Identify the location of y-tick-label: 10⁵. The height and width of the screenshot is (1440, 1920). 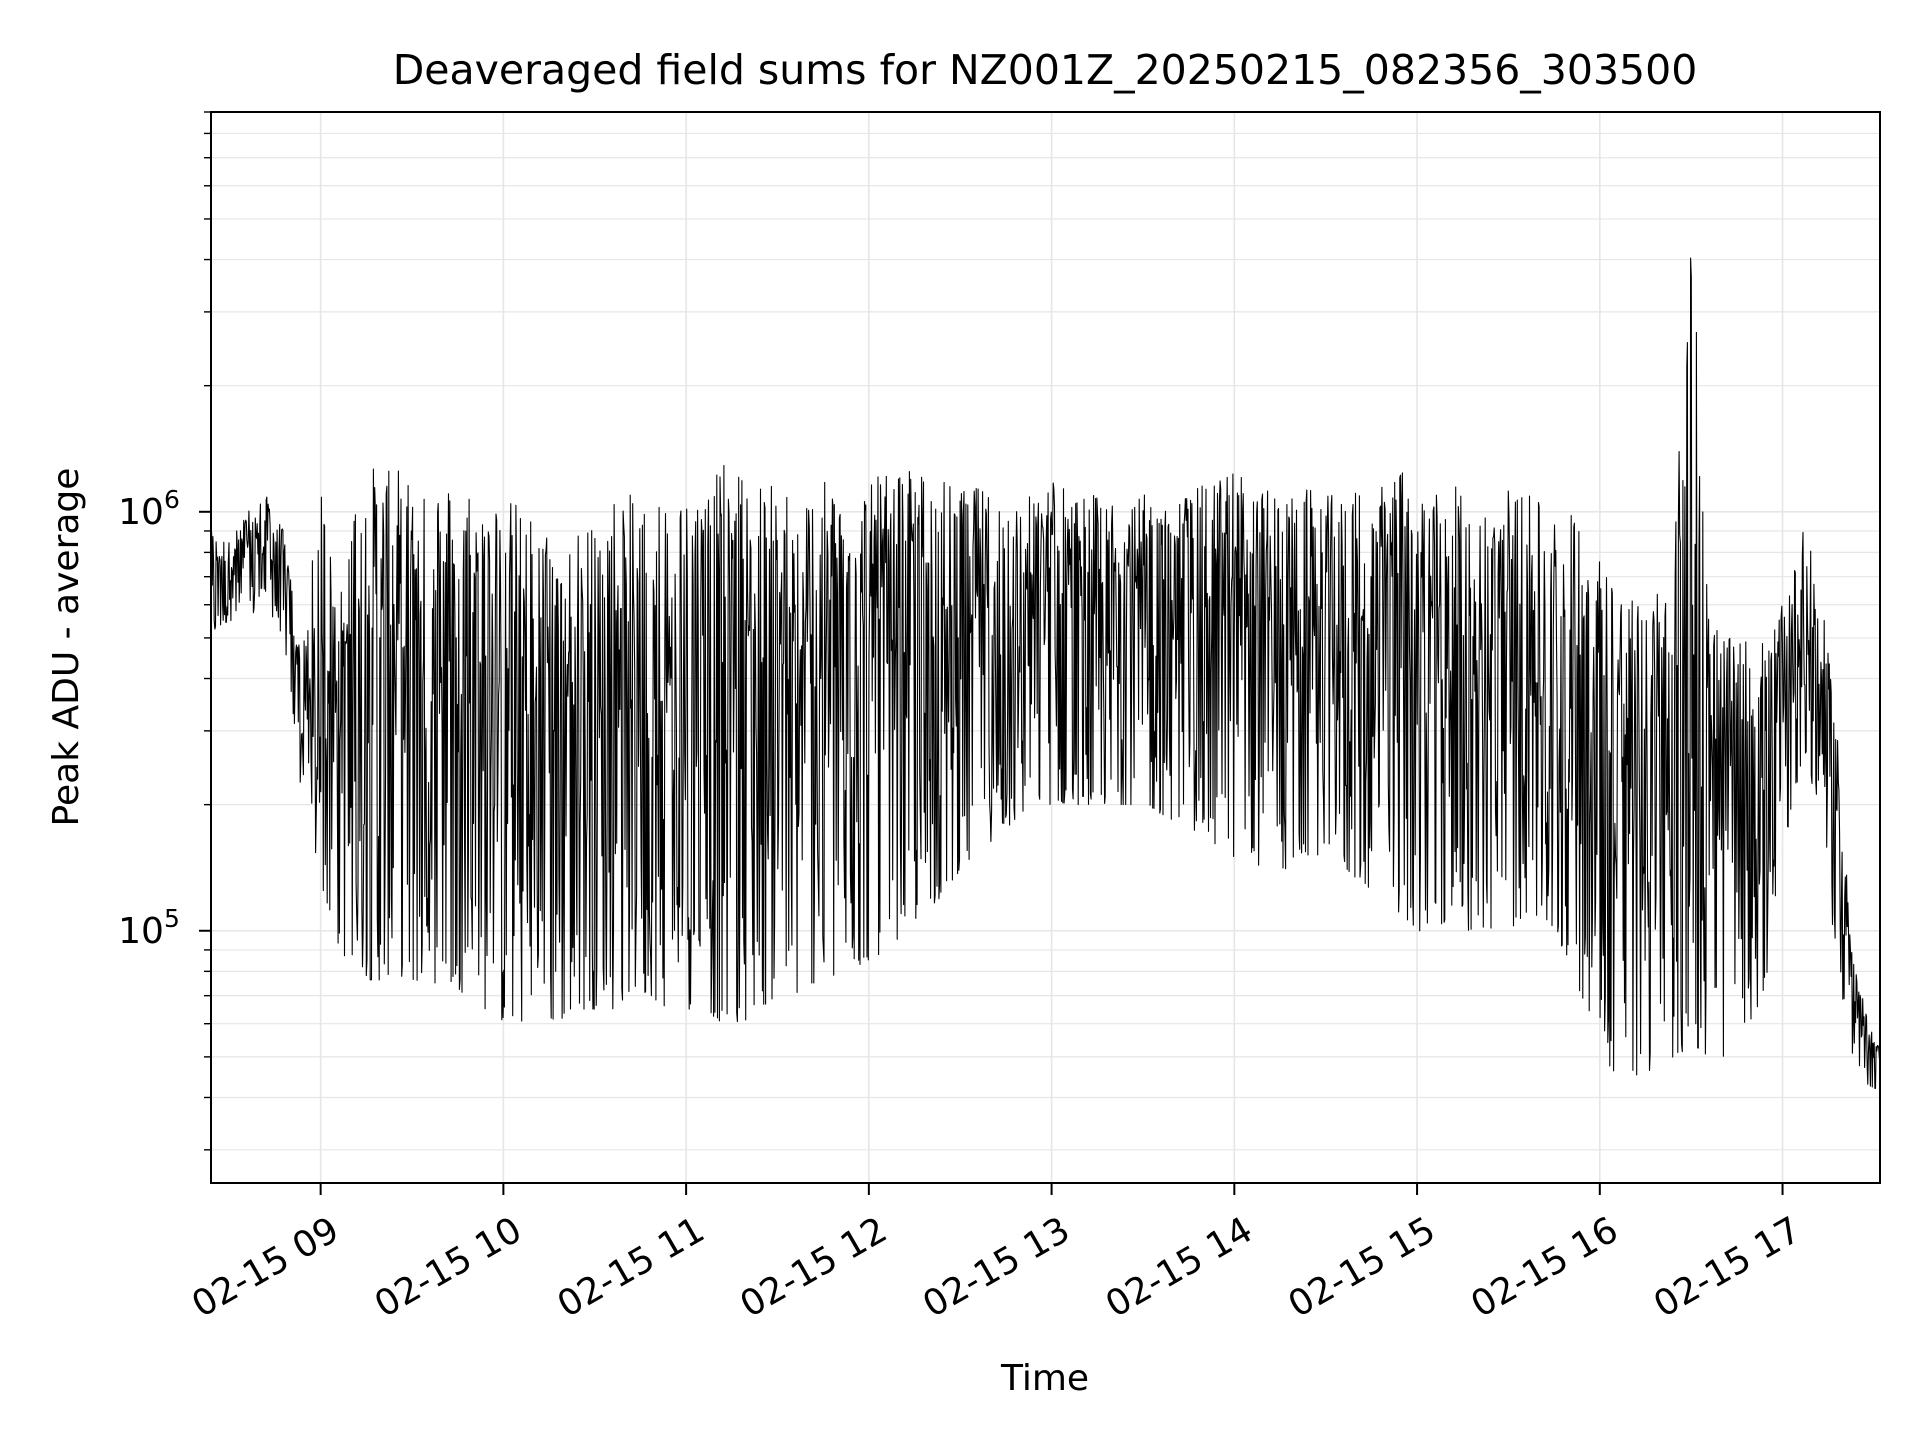
(149, 928).